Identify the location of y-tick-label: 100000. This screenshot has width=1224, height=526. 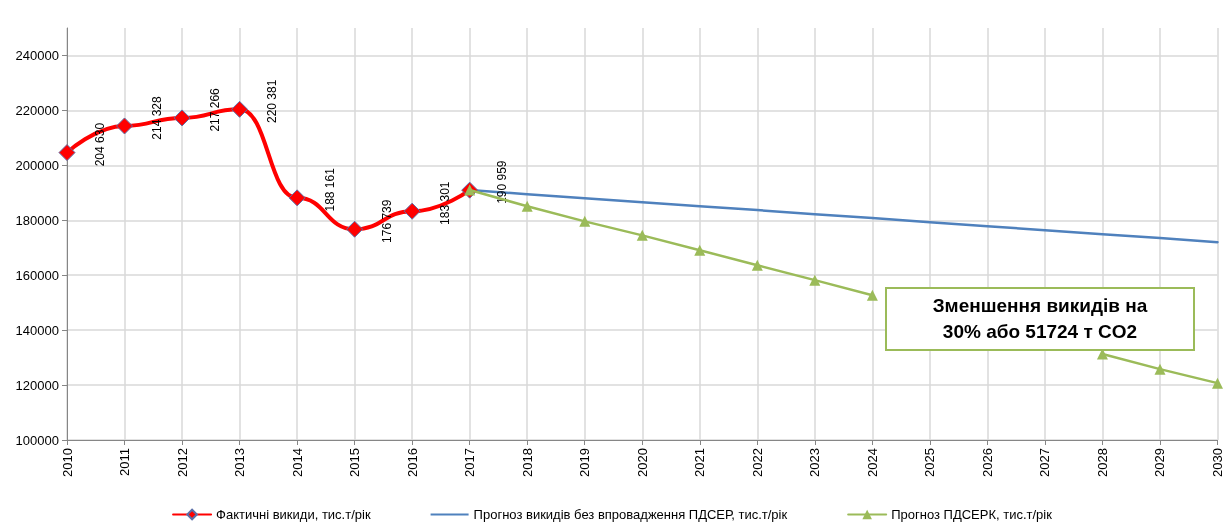
(37, 440).